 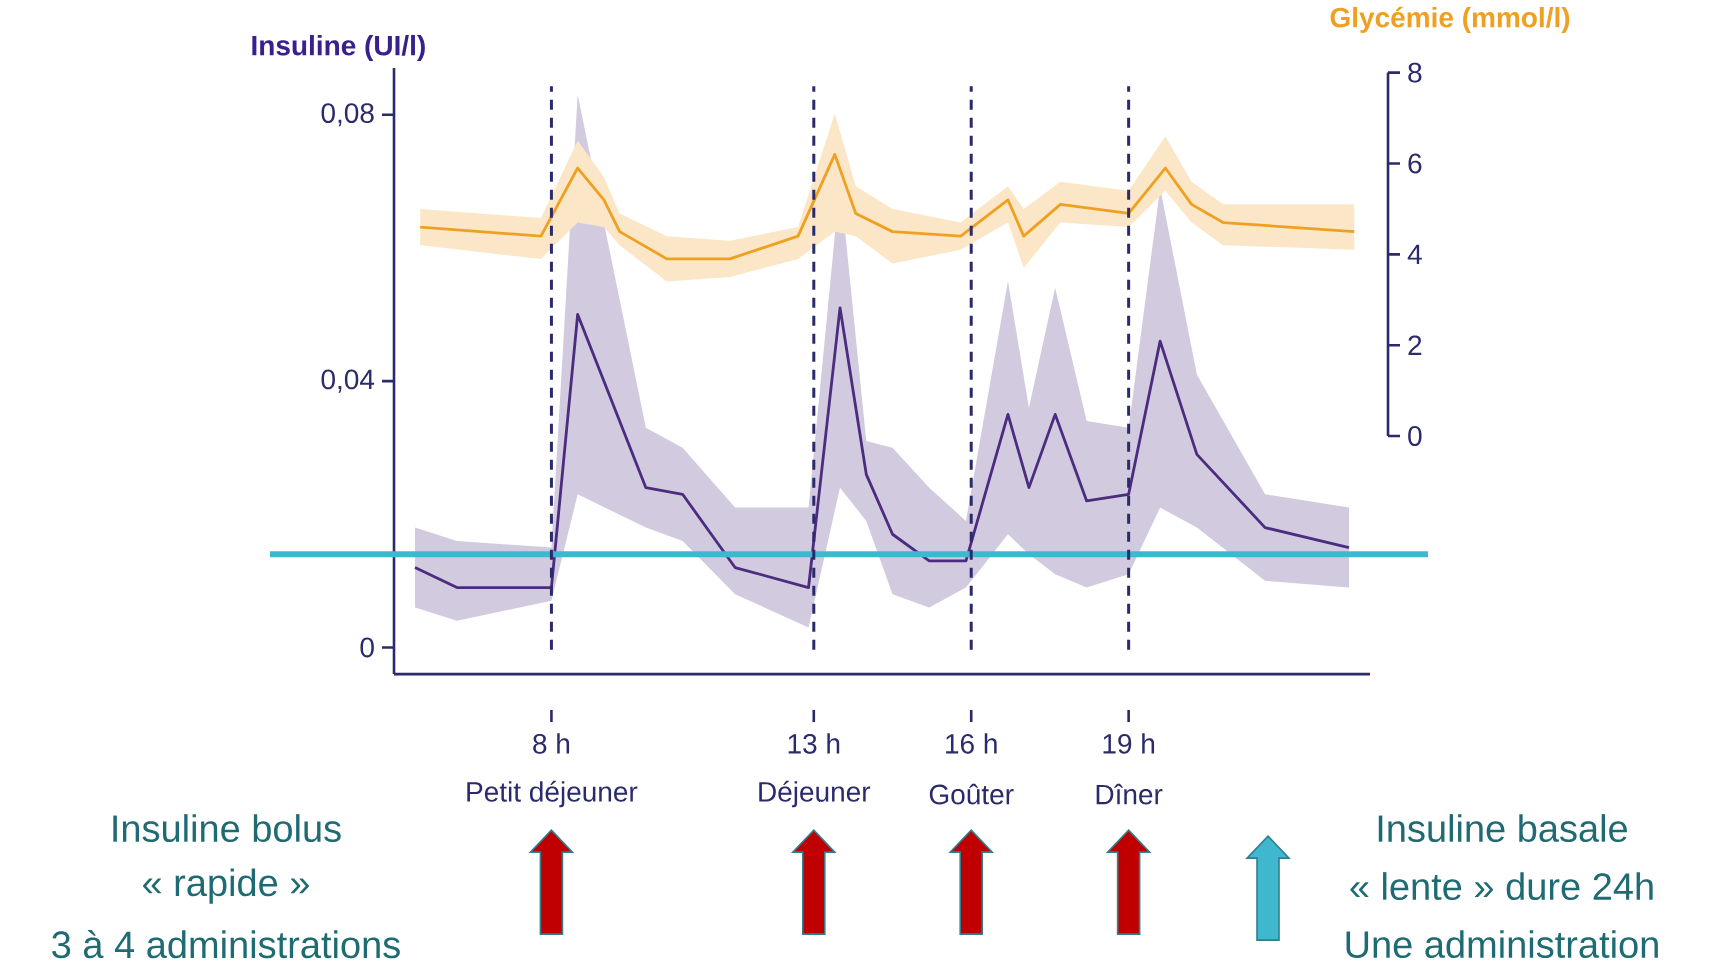 What do you see at coordinates (347, 115) in the screenshot?
I see `y-tick-label: 0,08` at bounding box center [347, 115].